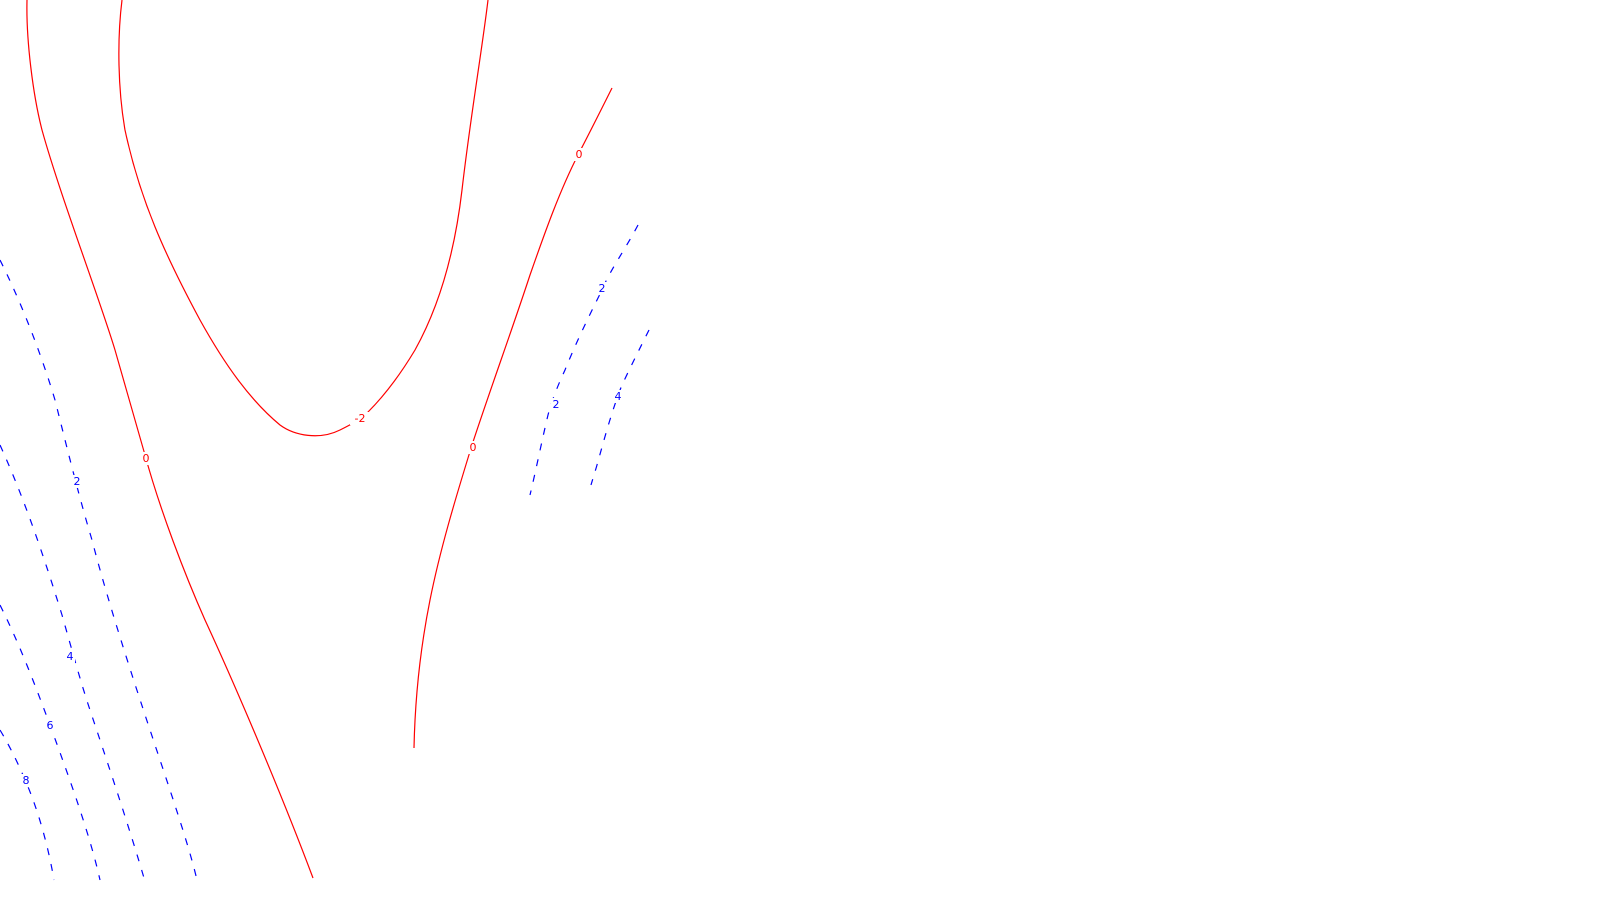 Image resolution: width=1600 pixels, height=900 pixels. I want to click on contour-label-text-2-right-lower: 2, so click(556, 404).